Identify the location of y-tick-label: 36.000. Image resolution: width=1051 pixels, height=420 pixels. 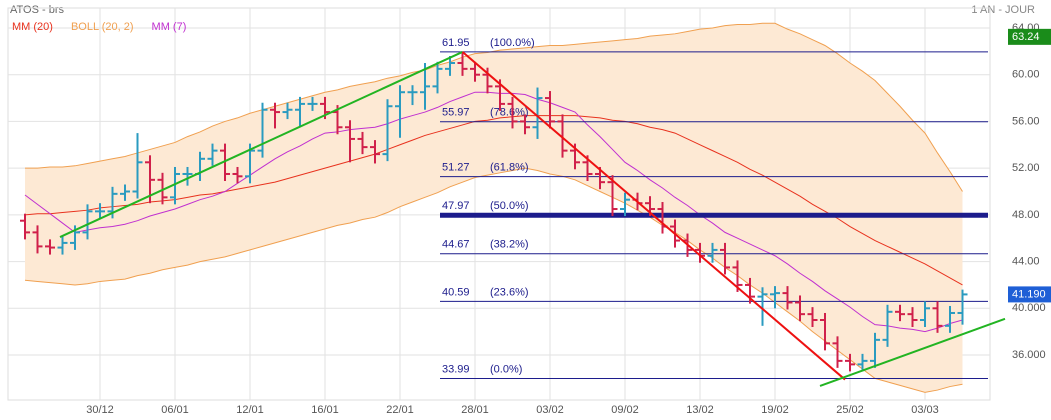
(1029, 355).